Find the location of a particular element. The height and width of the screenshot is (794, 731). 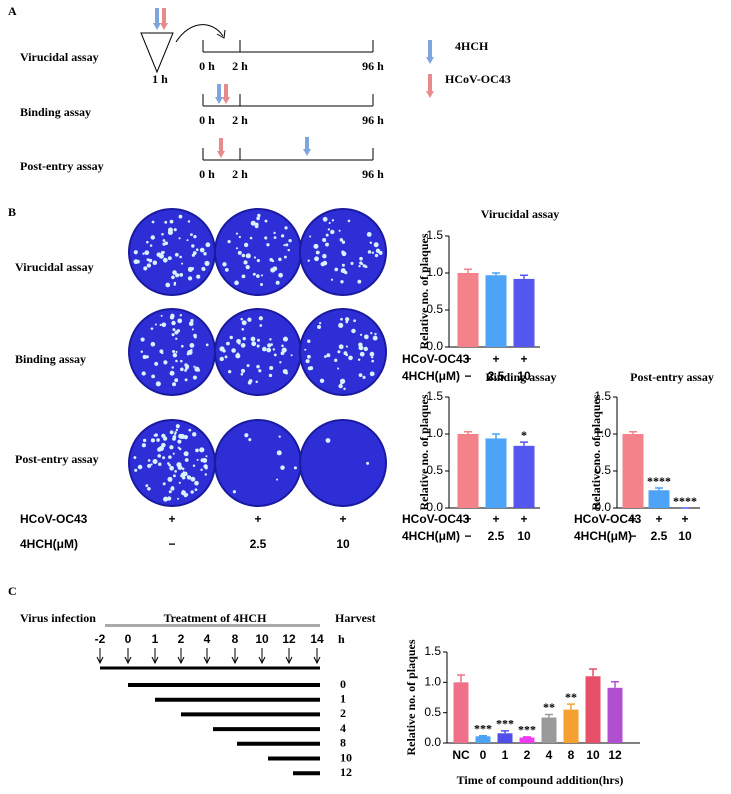

label: 8 is located at coordinates (235, 639).